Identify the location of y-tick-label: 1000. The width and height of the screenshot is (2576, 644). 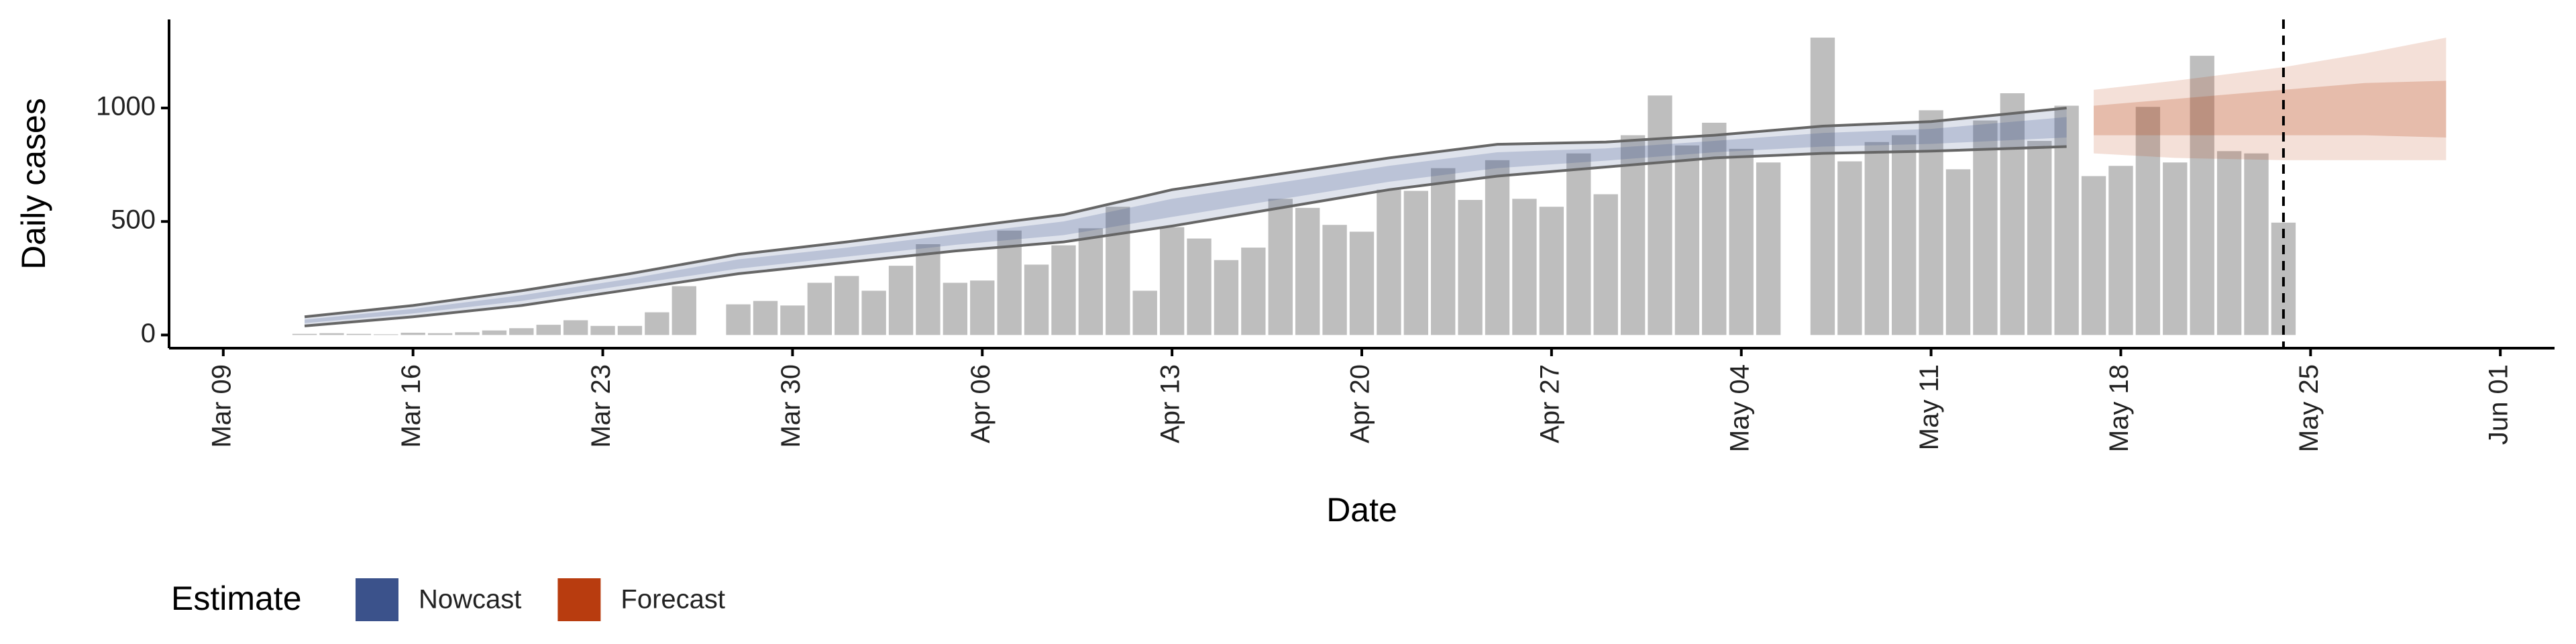
(126, 106).